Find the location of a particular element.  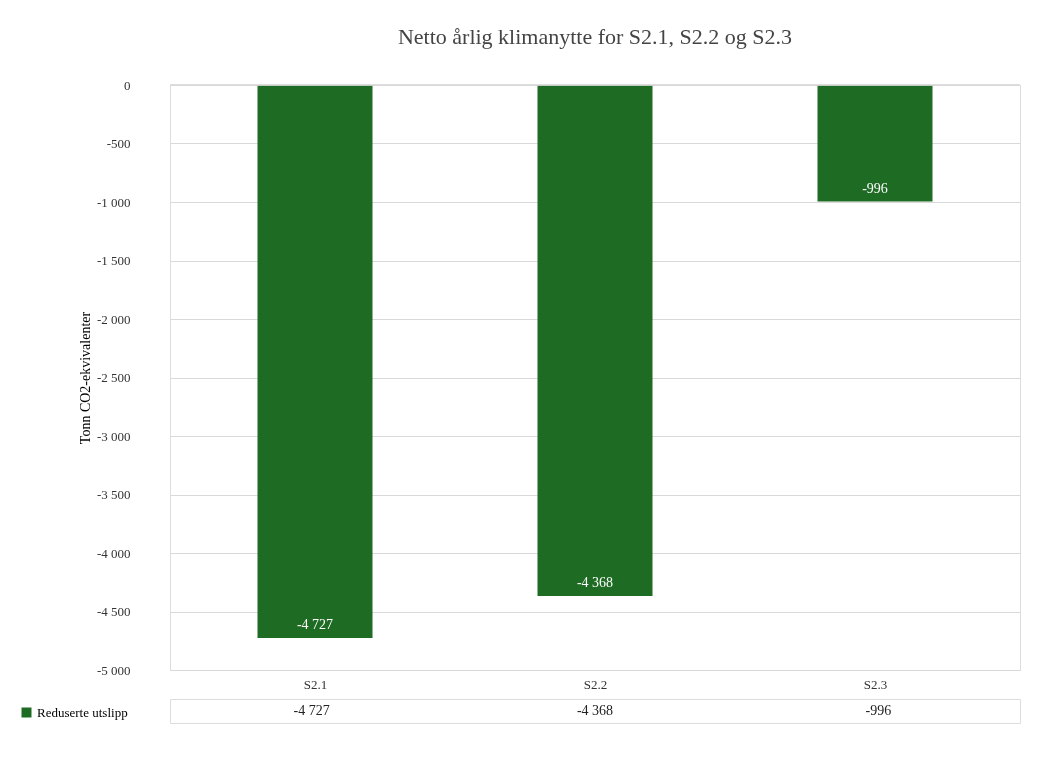

y-tick-label: -4 500 is located at coordinates (113, 611).